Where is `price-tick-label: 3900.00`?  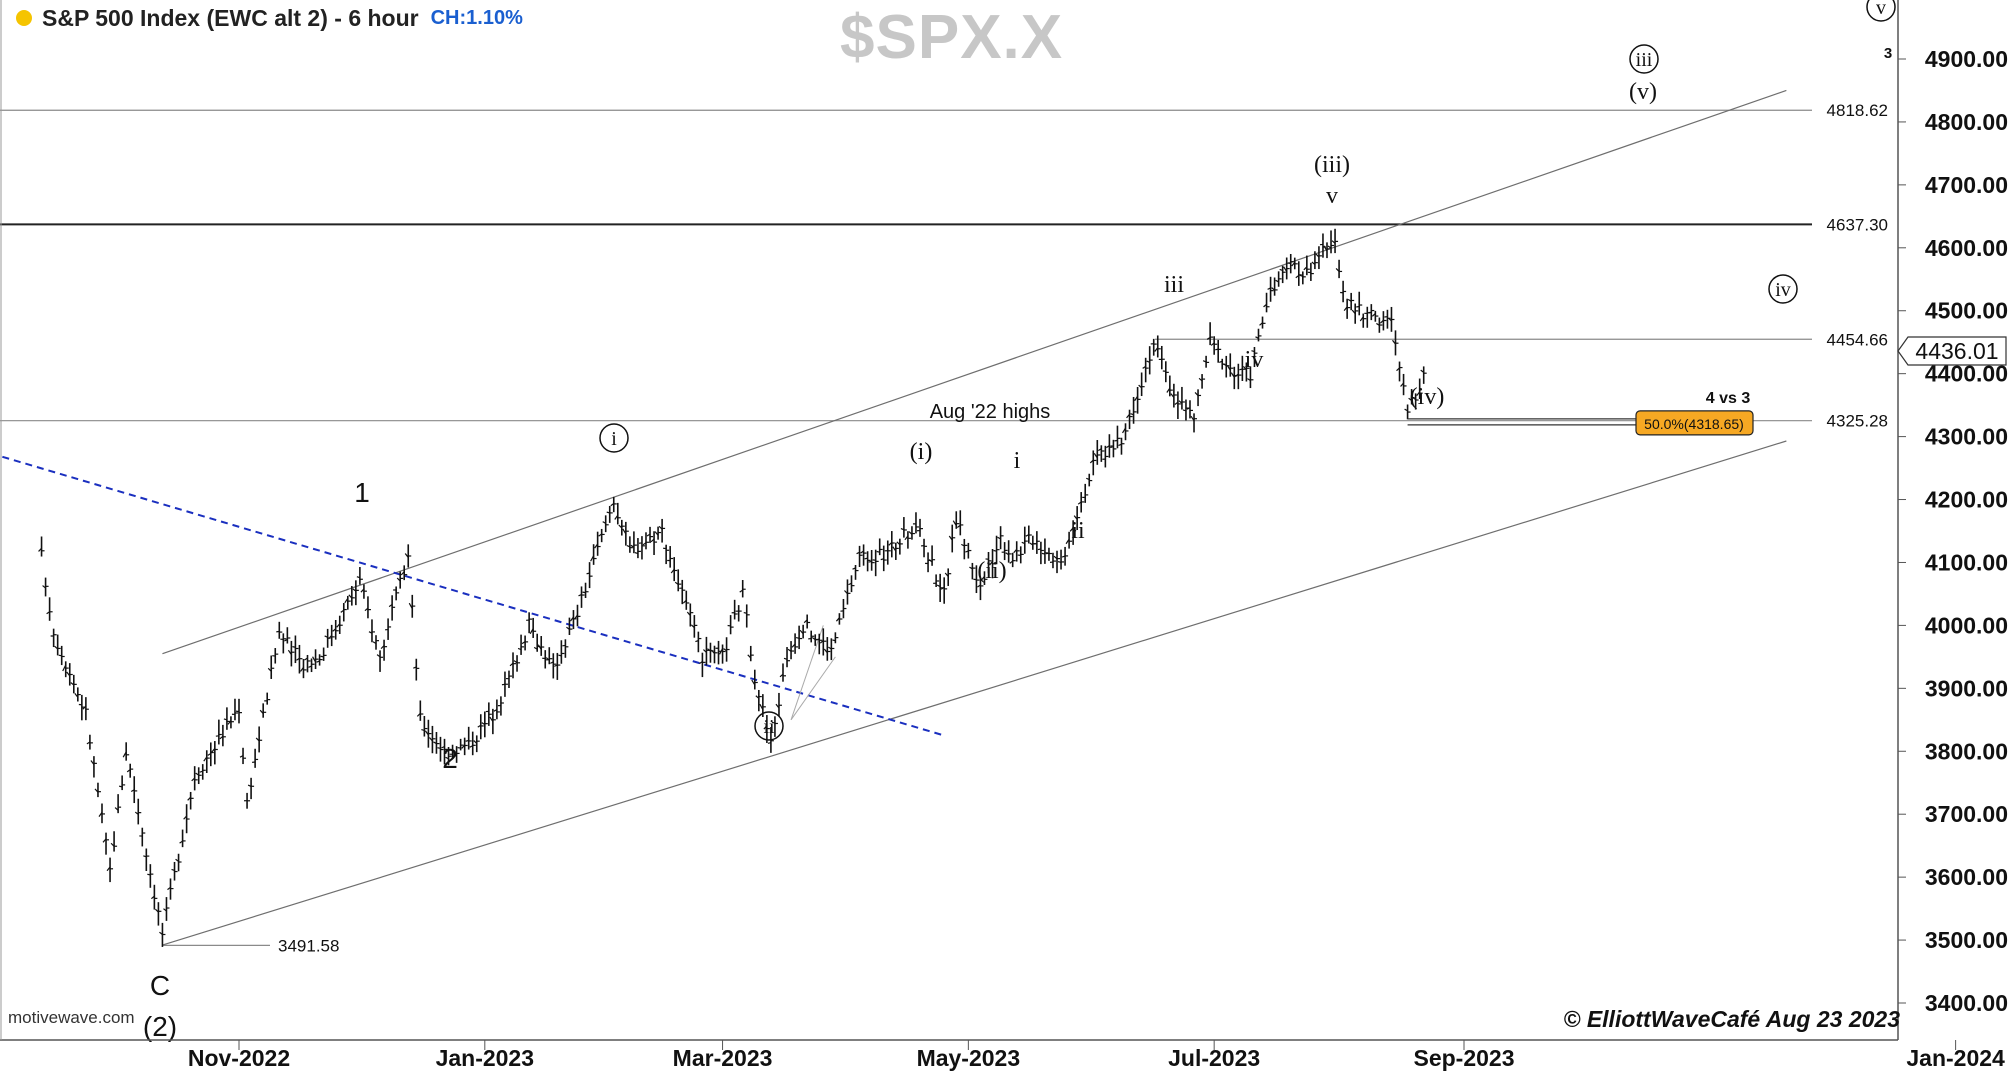 price-tick-label: 3900.00 is located at coordinates (1966, 688).